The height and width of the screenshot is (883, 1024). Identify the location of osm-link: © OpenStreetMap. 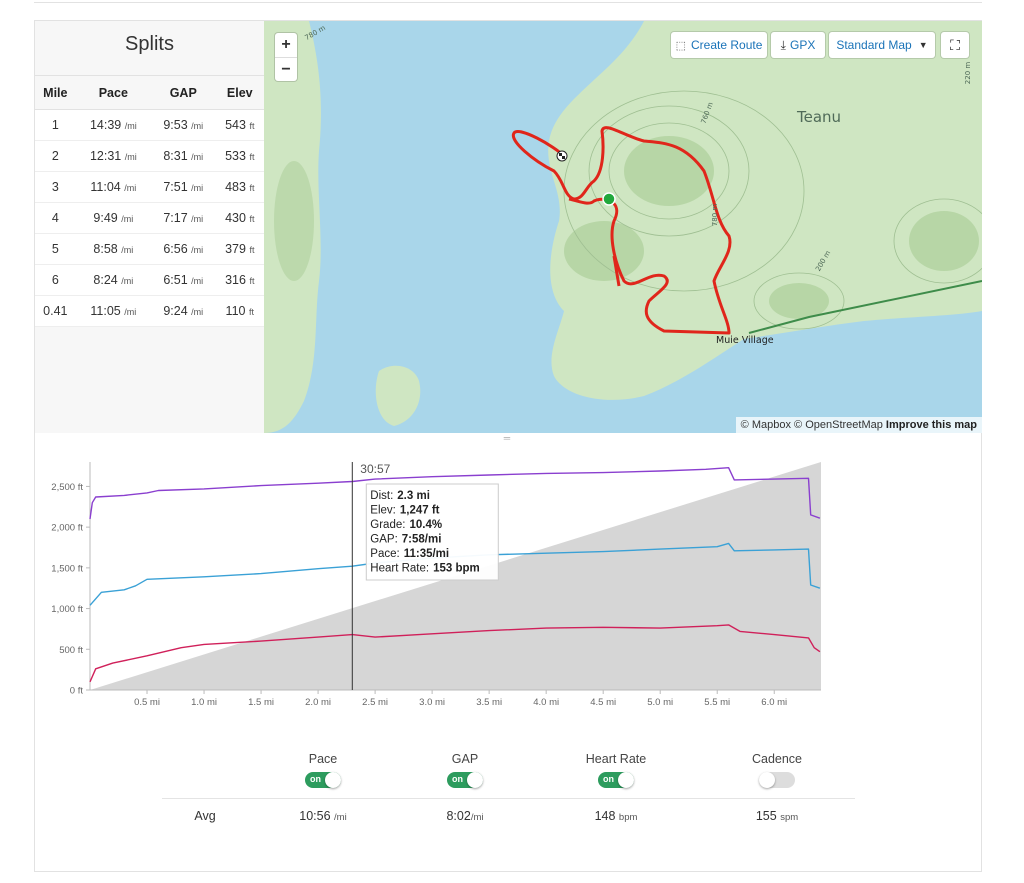
(838, 425).